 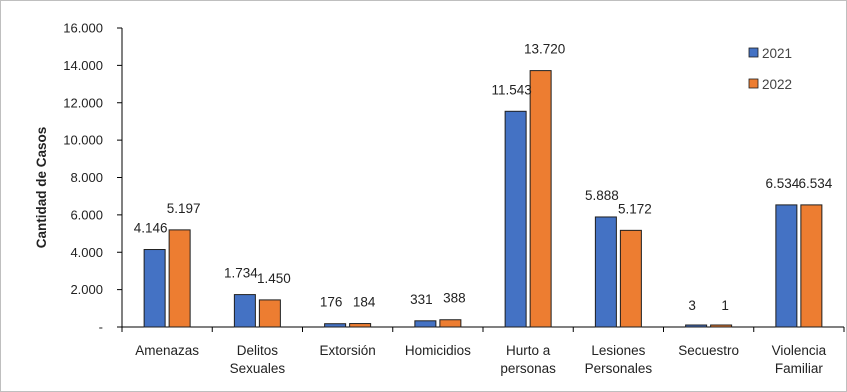 What do you see at coordinates (815, 183) in the screenshot?
I see `data-label-2022: 6.534` at bounding box center [815, 183].